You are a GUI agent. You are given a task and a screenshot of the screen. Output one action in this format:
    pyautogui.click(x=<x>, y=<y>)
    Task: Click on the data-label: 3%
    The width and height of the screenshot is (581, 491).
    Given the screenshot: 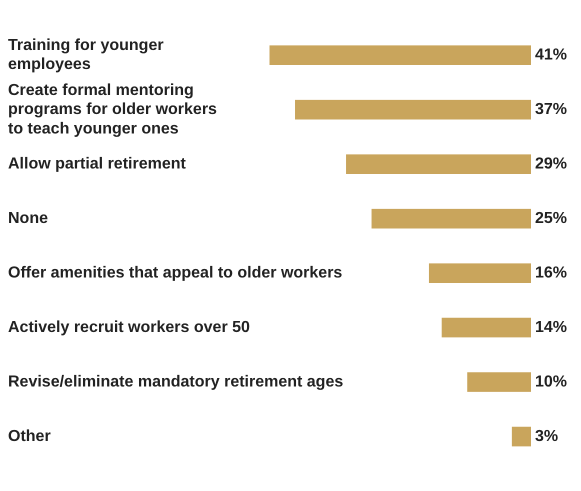 What is the action you would take?
    pyautogui.click(x=546, y=436)
    